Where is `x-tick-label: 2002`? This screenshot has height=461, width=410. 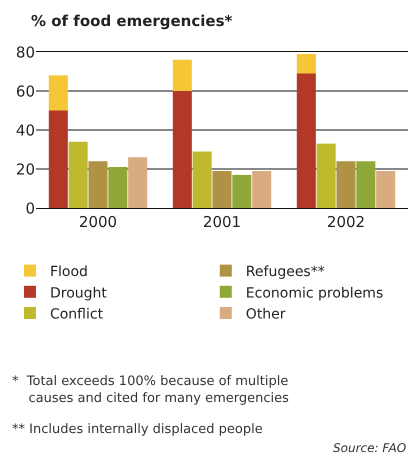
x-tick-label: 2002 is located at coordinates (346, 222).